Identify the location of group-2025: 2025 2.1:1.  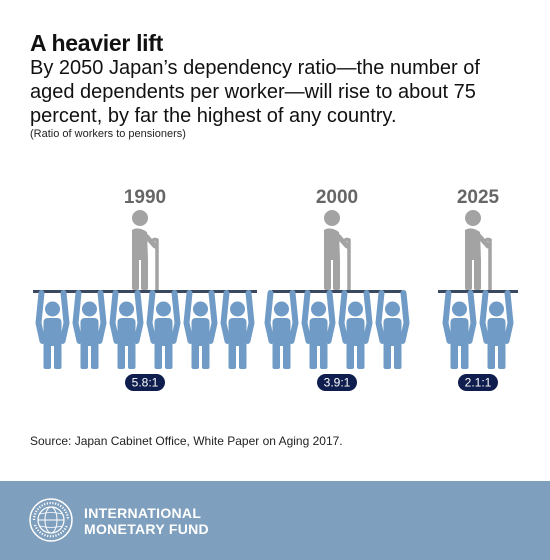
(478, 289).